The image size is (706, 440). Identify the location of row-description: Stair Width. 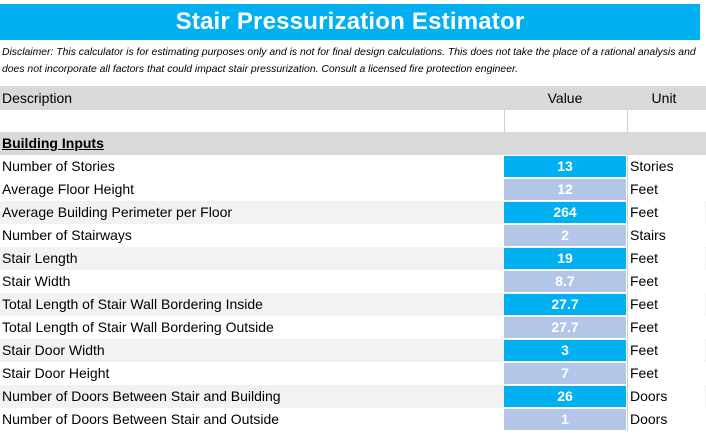
(36, 281).